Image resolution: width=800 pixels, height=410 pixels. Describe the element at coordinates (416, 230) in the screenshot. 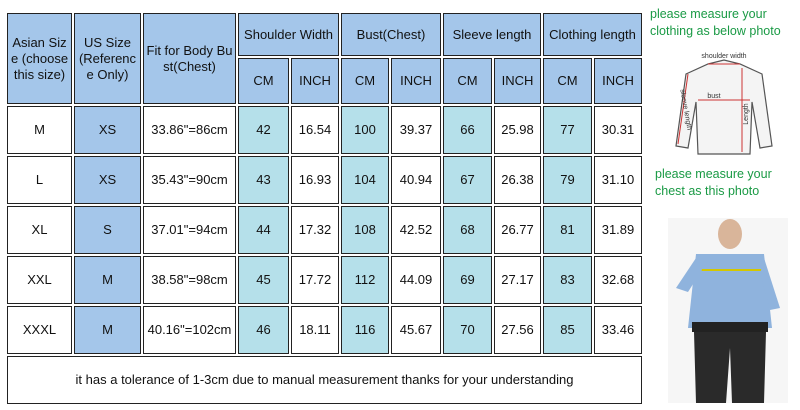

I see `table-cell: 42.52` at that location.